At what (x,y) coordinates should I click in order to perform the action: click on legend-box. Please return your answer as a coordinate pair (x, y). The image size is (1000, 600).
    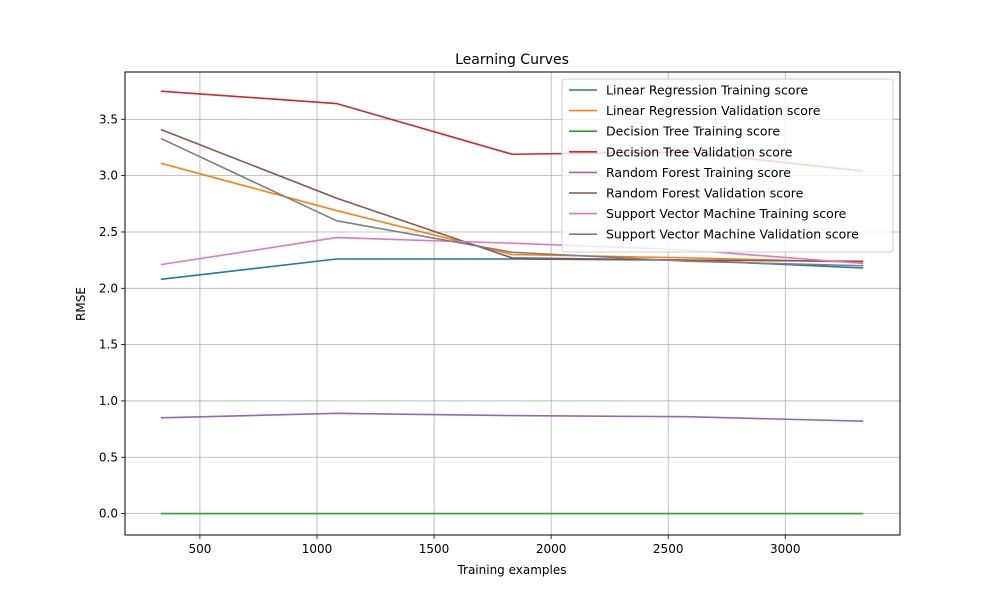
    Looking at the image, I should click on (727, 165).